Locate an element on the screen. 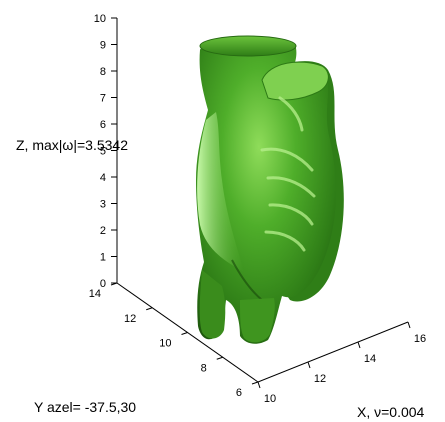  y-axis-label: Y azel= -37.5,30 is located at coordinates (85, 407).